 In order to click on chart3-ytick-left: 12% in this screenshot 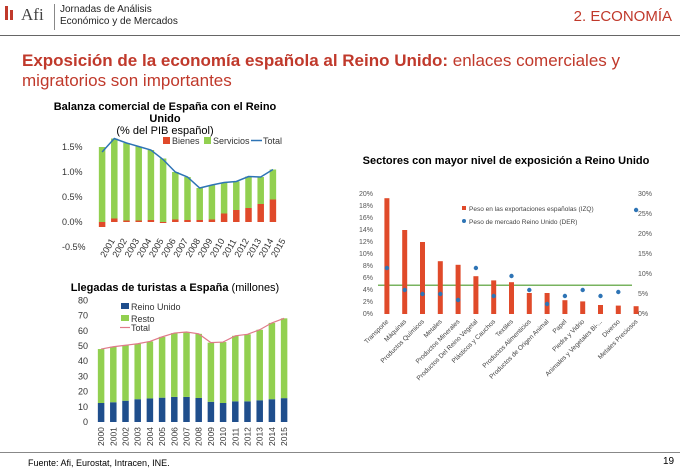, I will do `click(366, 242)`.